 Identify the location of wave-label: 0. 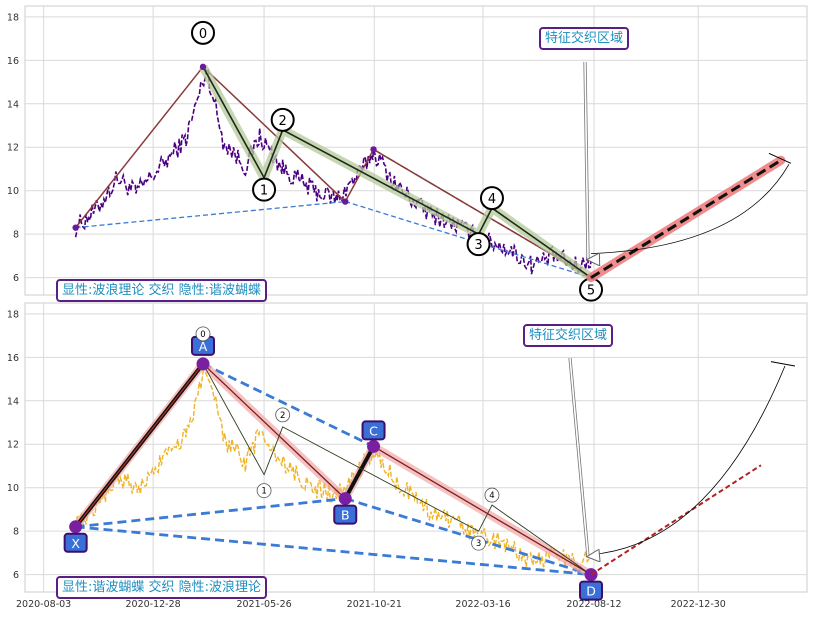
(203, 34).